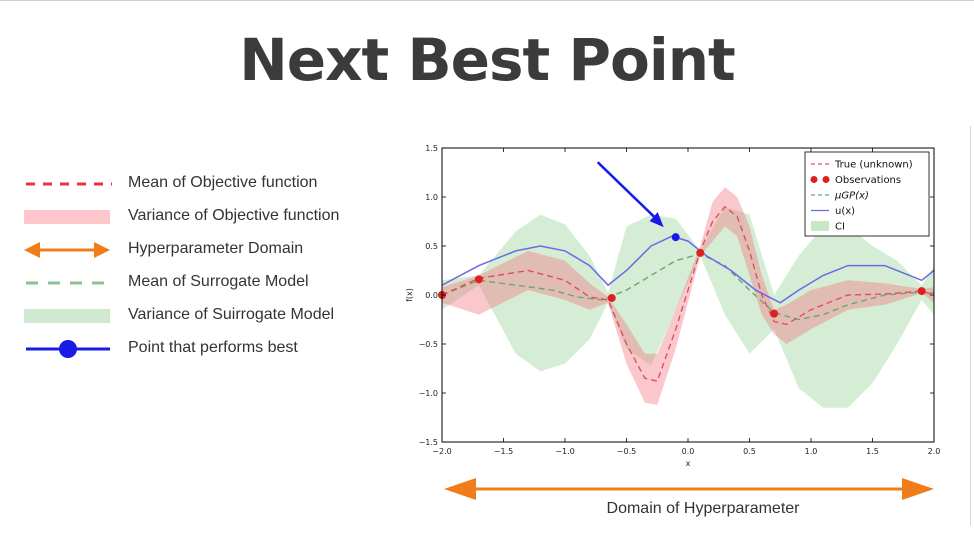  Describe the element at coordinates (503, 451) in the screenshot. I see `x-tick-label: −1.5` at that location.